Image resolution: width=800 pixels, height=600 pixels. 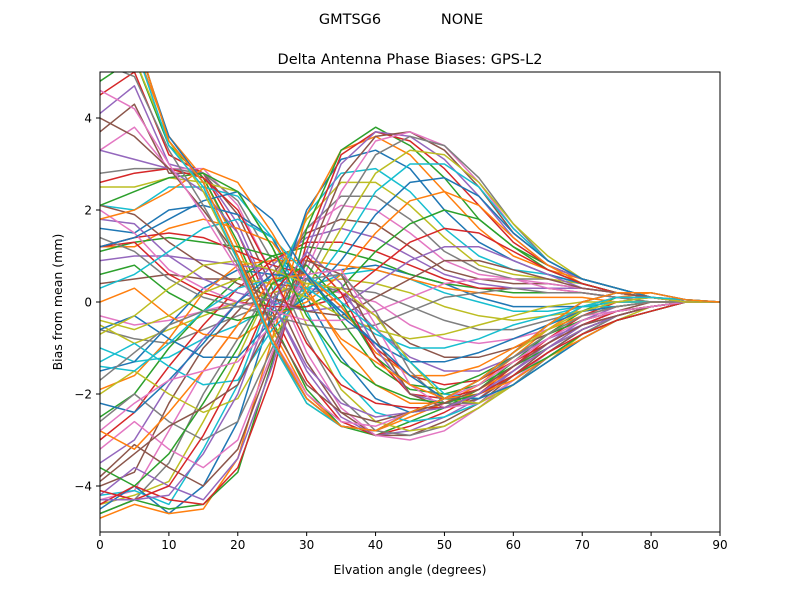 What do you see at coordinates (237, 545) in the screenshot?
I see `x-tick-label: 20` at bounding box center [237, 545].